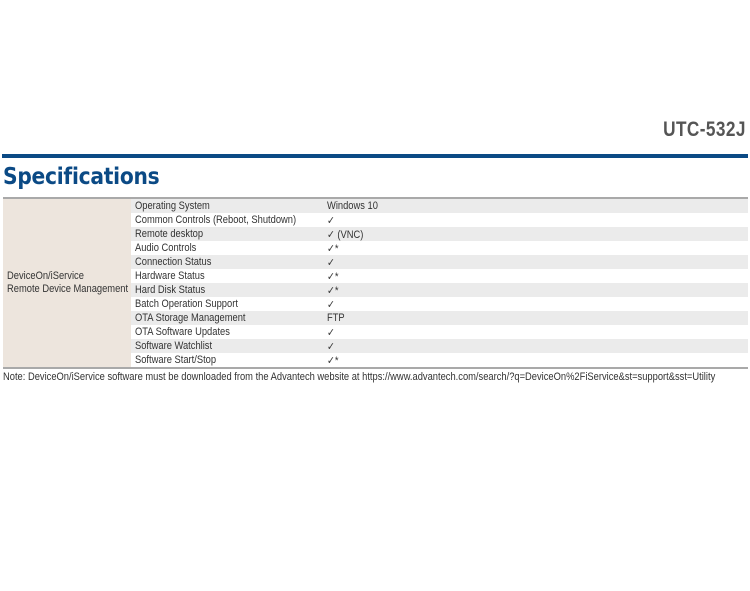 This screenshot has height=591, width=750. Describe the element at coordinates (439, 360) in the screenshot. I see `table-row: Software Start/Stop ✓*` at that location.